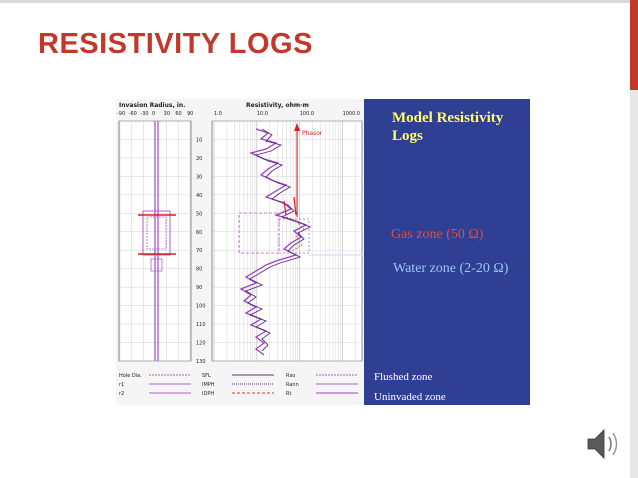  I want to click on left-tick-label: 0, so click(153, 114).